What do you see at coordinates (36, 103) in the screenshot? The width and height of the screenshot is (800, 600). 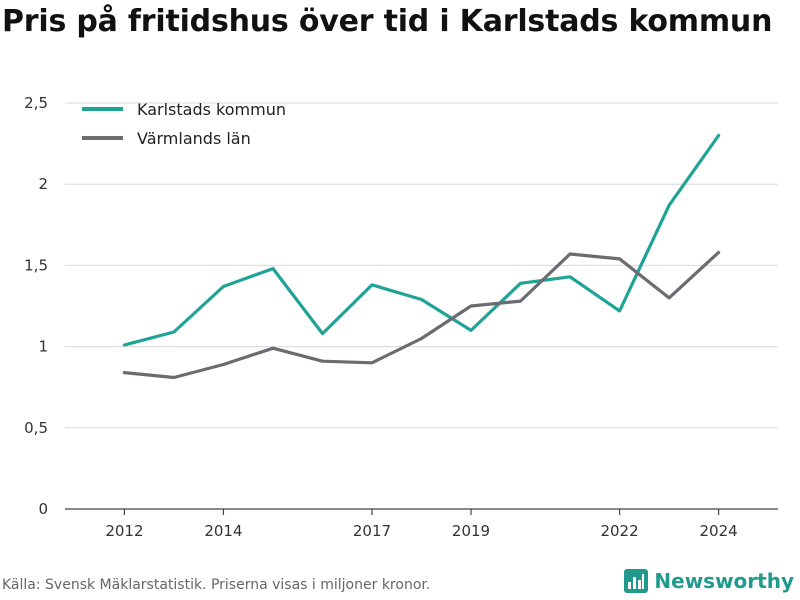 I see `y-tick-label: 2,5` at bounding box center [36, 103].